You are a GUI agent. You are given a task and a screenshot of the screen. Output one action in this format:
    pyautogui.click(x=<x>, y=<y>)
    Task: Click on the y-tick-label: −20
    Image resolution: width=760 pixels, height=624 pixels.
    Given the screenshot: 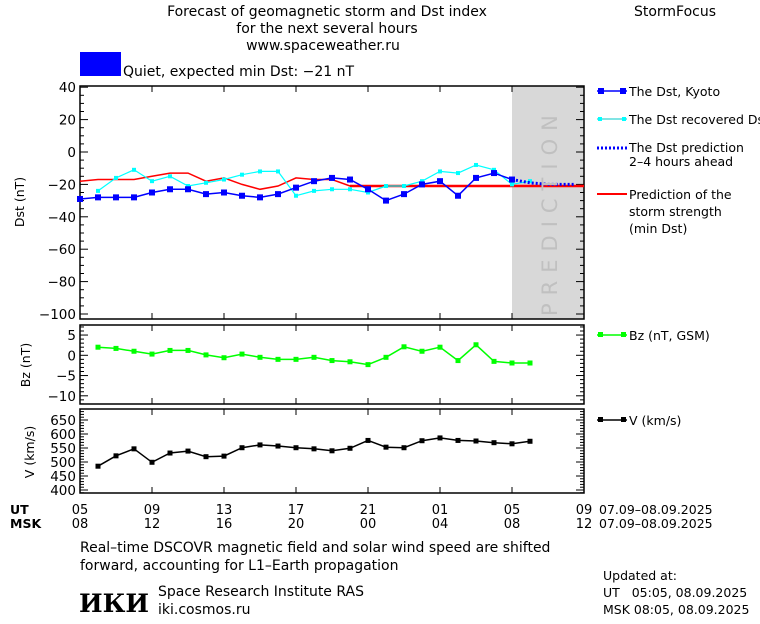 What is the action you would take?
    pyautogui.click(x=62, y=185)
    